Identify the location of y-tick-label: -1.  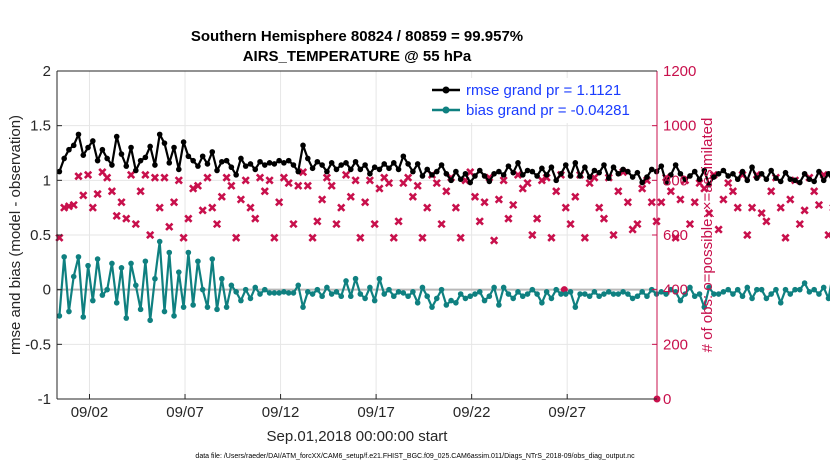
(44, 399).